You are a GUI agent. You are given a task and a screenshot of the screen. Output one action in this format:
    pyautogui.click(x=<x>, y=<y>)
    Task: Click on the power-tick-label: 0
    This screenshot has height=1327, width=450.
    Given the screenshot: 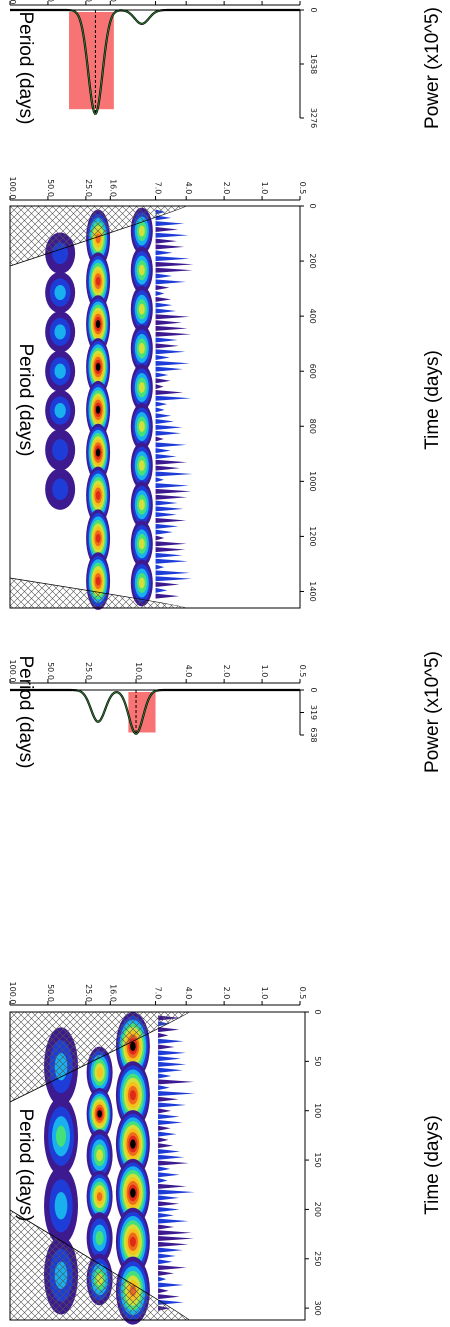 What is the action you would take?
    pyautogui.click(x=313, y=9)
    